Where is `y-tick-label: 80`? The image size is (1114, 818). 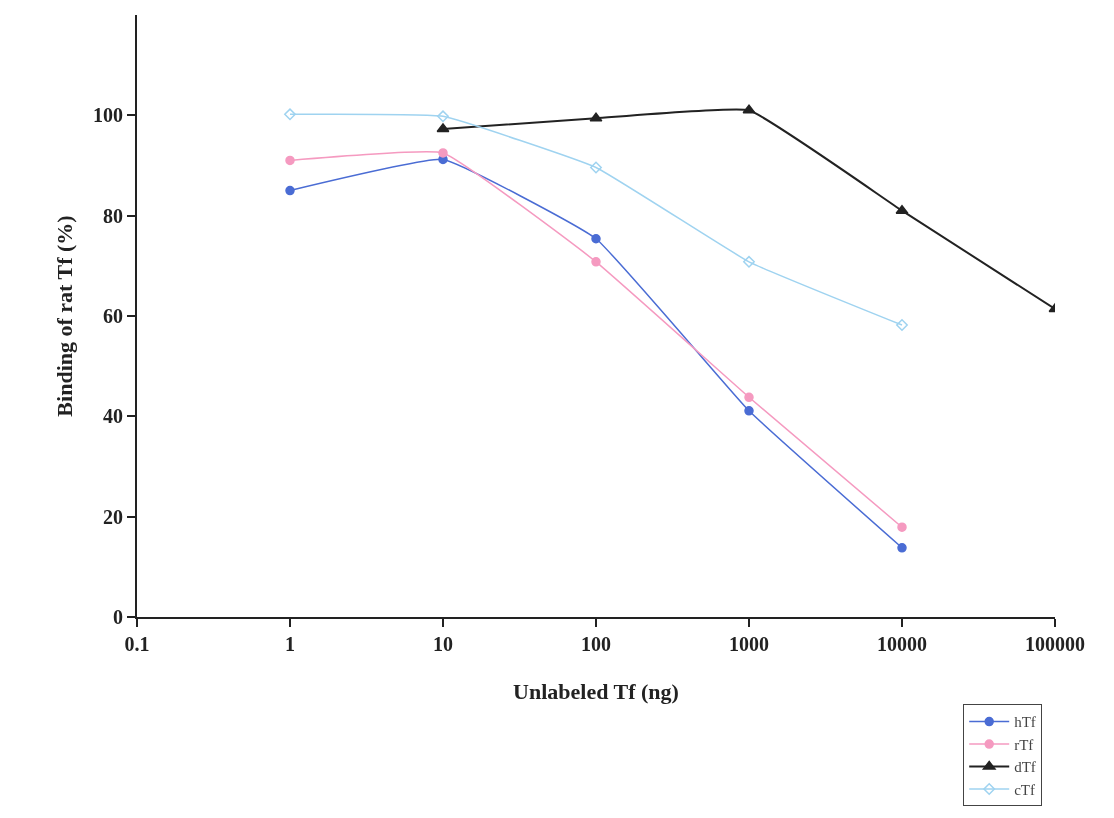 y-tick-label: 80 is located at coordinates (113, 215).